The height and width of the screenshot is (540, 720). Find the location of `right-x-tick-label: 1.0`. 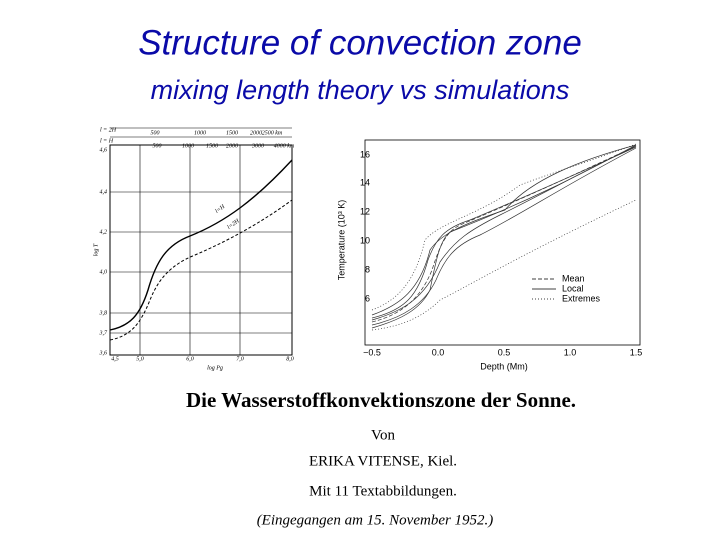

right-x-tick-label: 1.0 is located at coordinates (570, 352).